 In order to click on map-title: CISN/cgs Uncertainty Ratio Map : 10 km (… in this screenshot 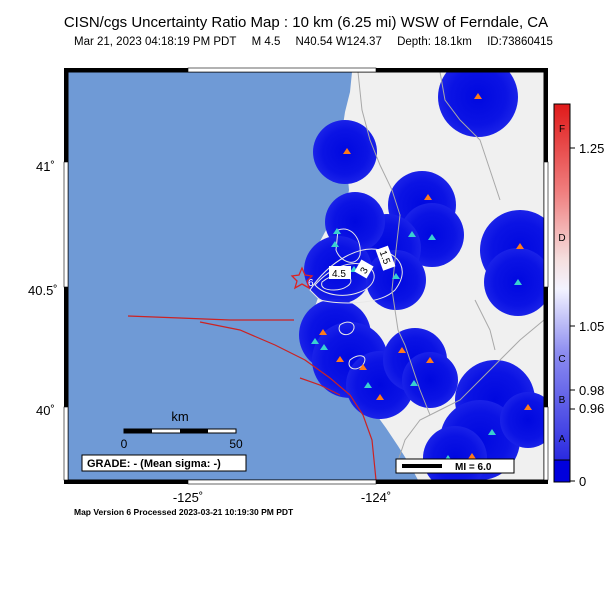, I will do `click(306, 22)`.